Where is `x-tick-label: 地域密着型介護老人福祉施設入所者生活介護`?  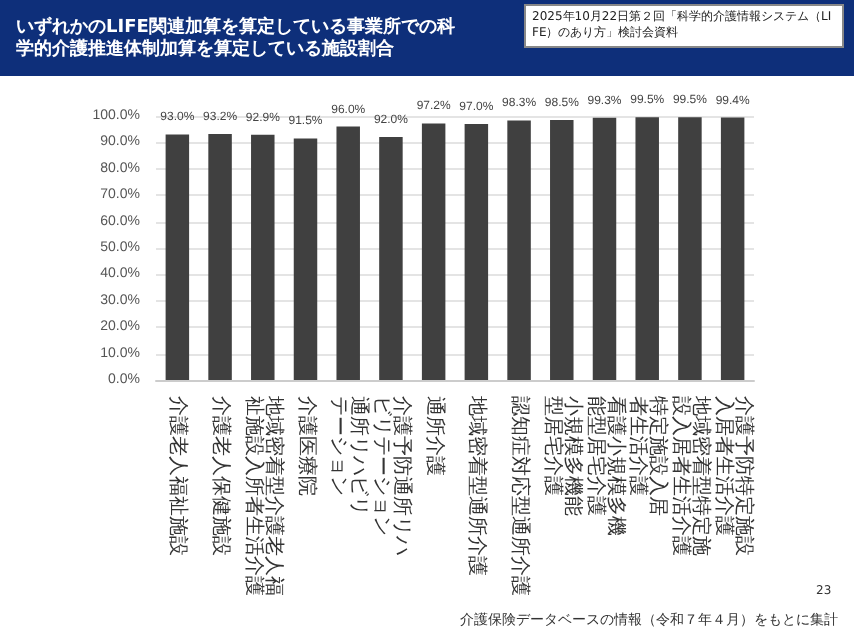 x-tick-label: 地域密着型介護老人福祉施設入所者生活介護 is located at coordinates (263, 495).